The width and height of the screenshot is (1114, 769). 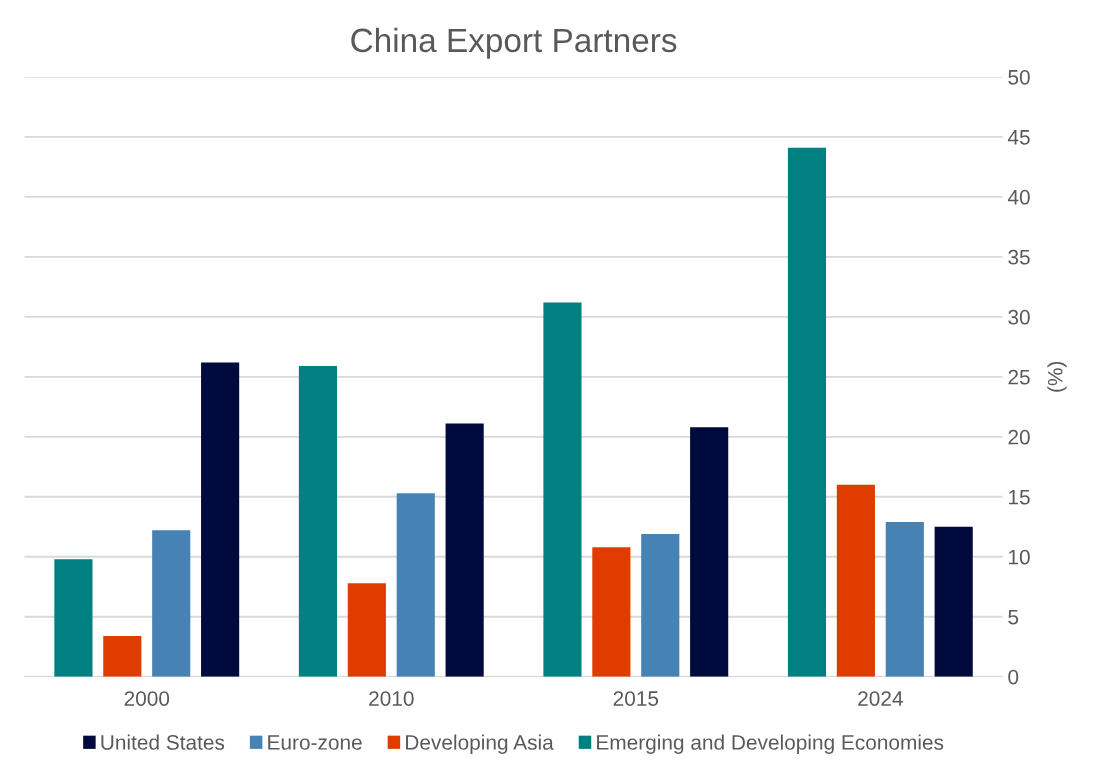 I want to click on x-tick-label: 2010, so click(x=391, y=698).